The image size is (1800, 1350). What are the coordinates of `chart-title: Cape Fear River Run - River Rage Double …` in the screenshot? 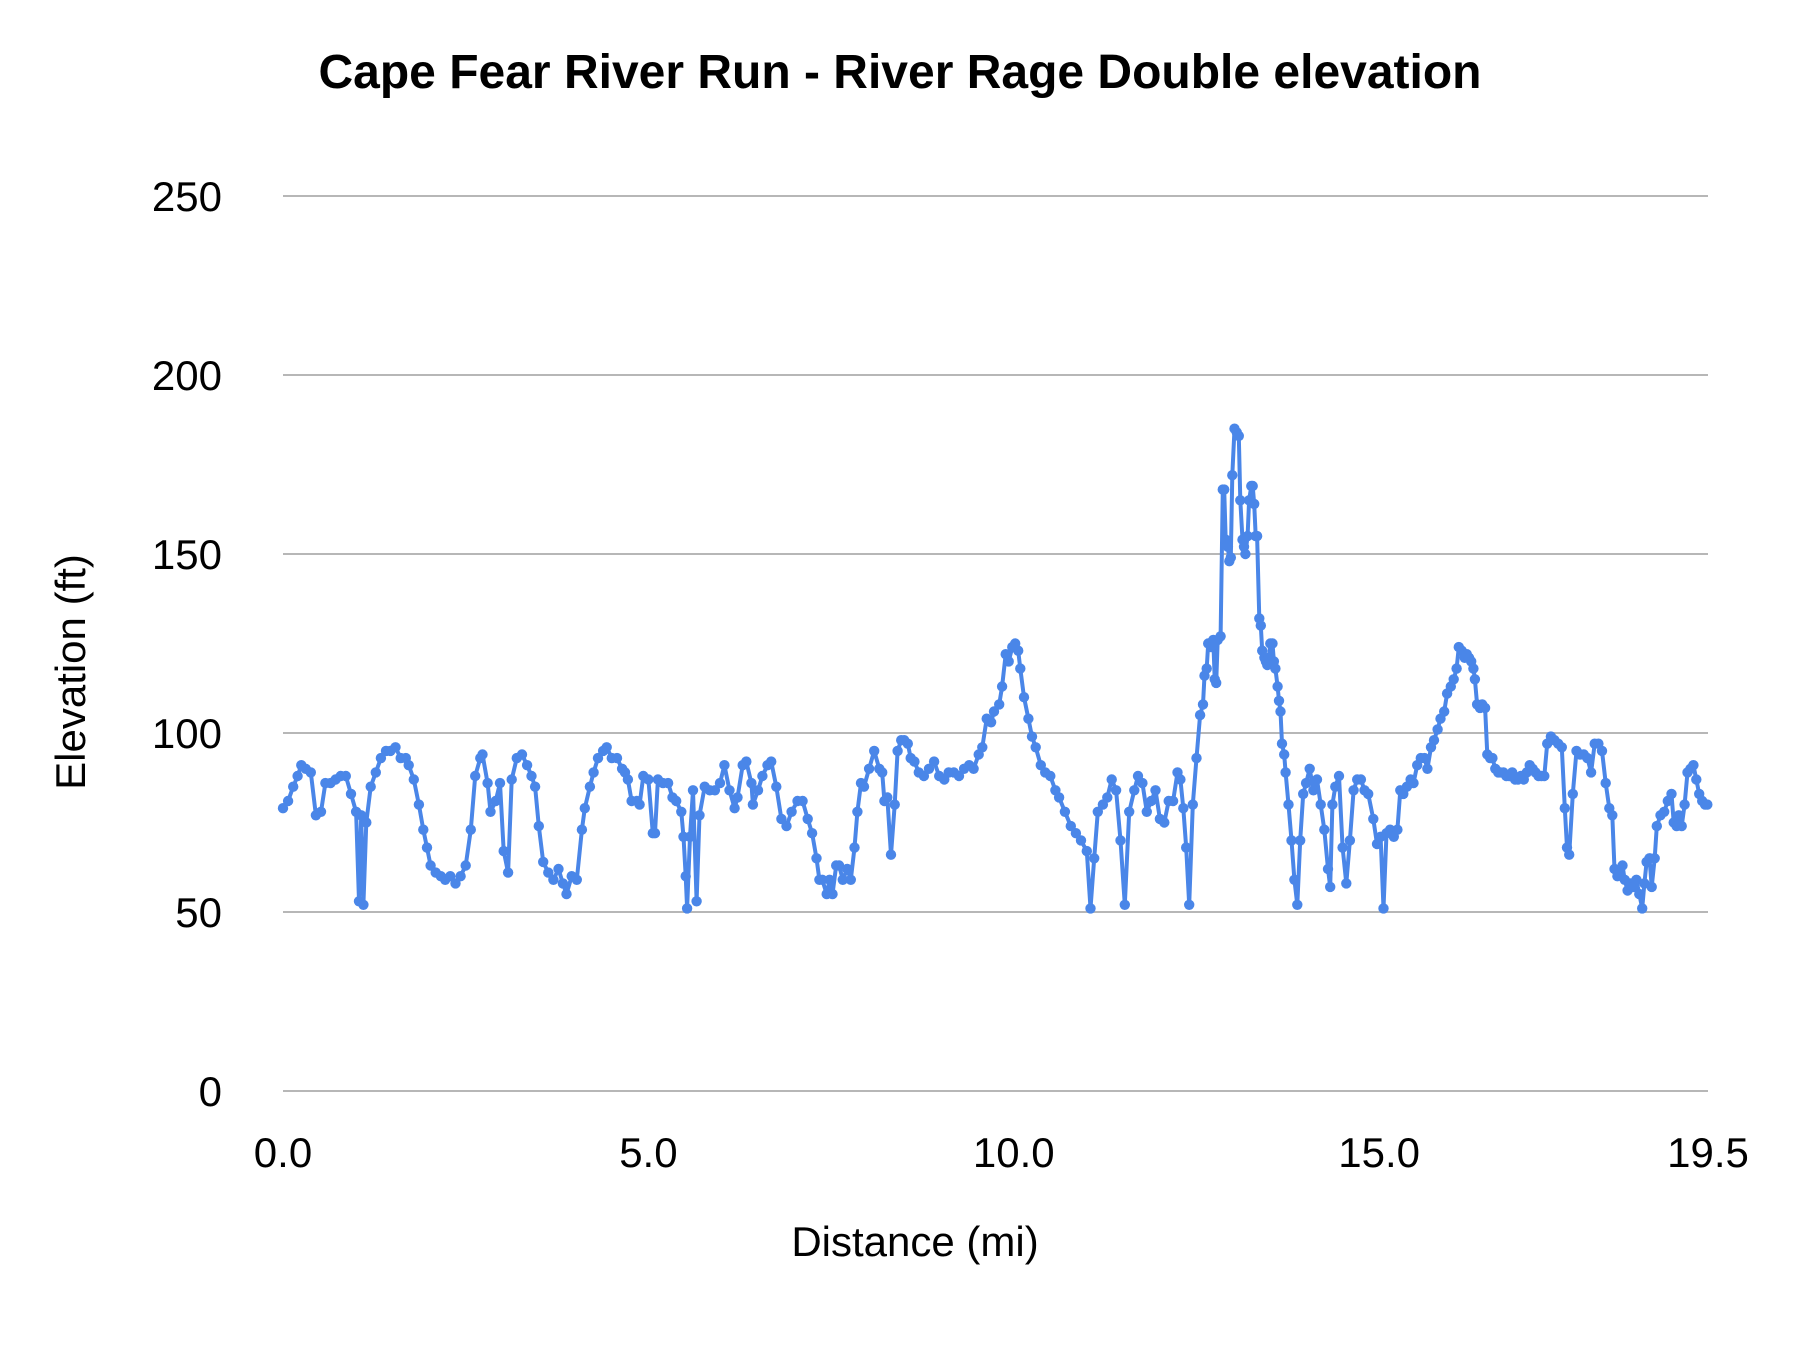 It's located at (900, 72).